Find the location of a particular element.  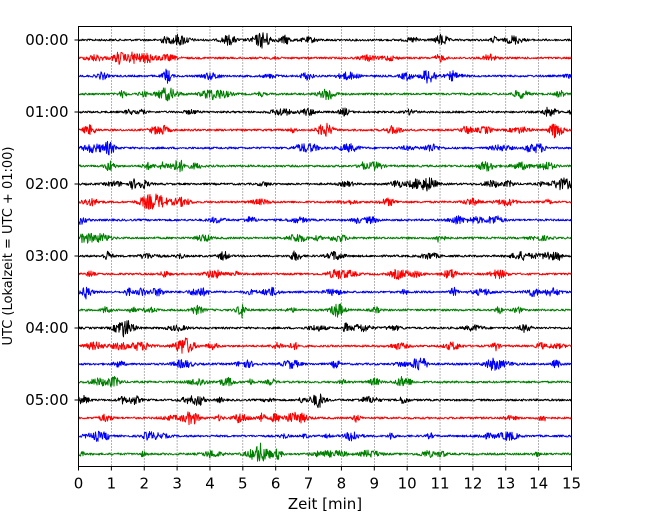

x-tick-label: 8 is located at coordinates (342, 484).